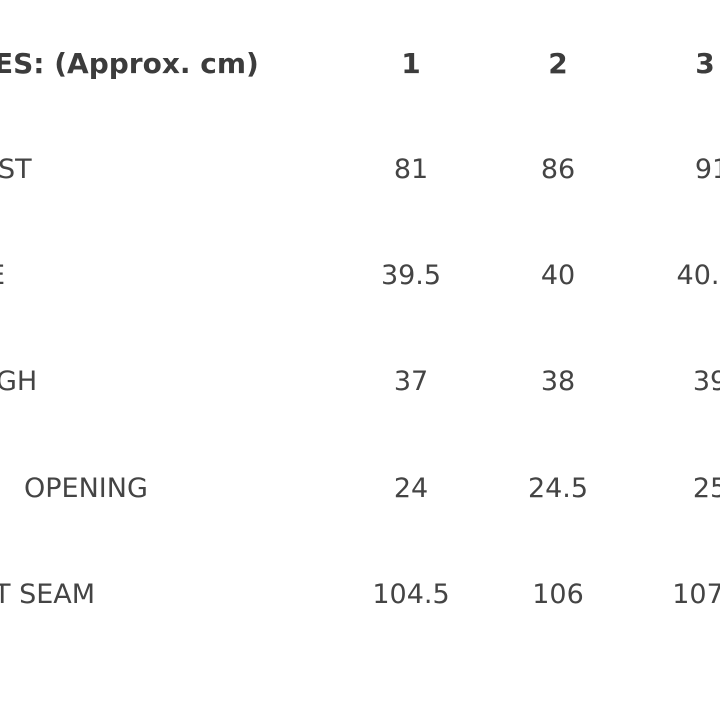 The image size is (720, 720). Describe the element at coordinates (558, 63) in the screenshot. I see `size-2-header: 2` at that location.